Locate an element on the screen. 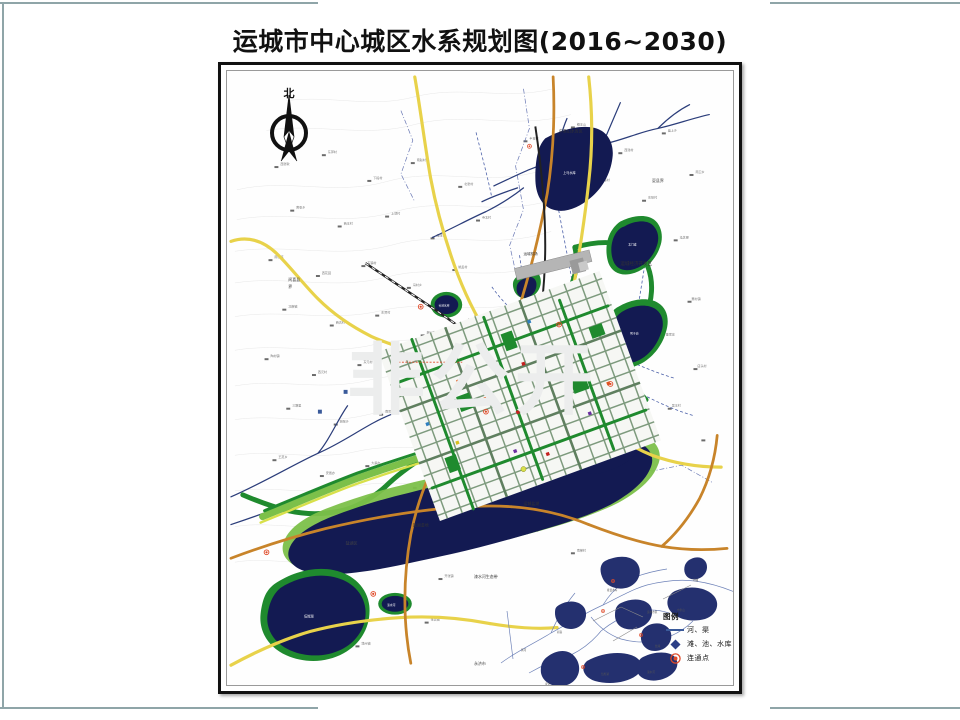  svg-text: 吴王村 is located at coordinates (676, 405).